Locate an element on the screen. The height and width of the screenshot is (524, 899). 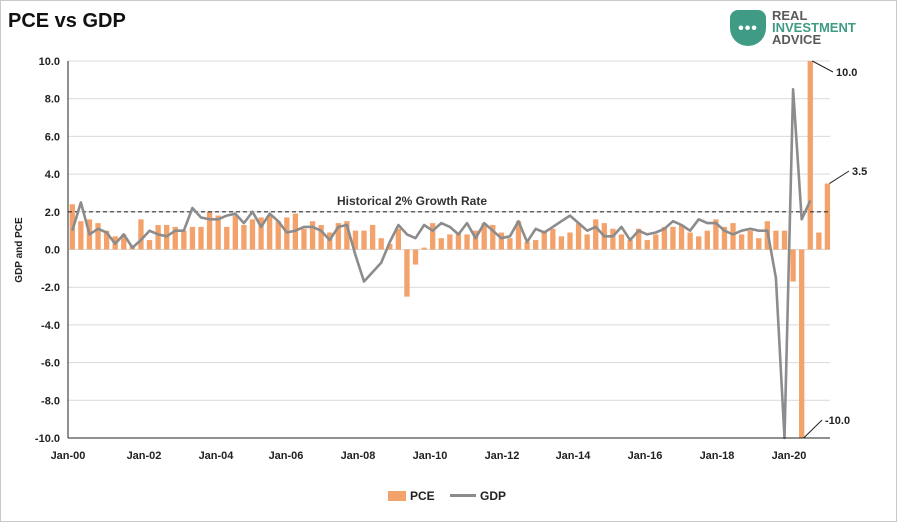
legend-pce-swatch is located at coordinates (397, 495).